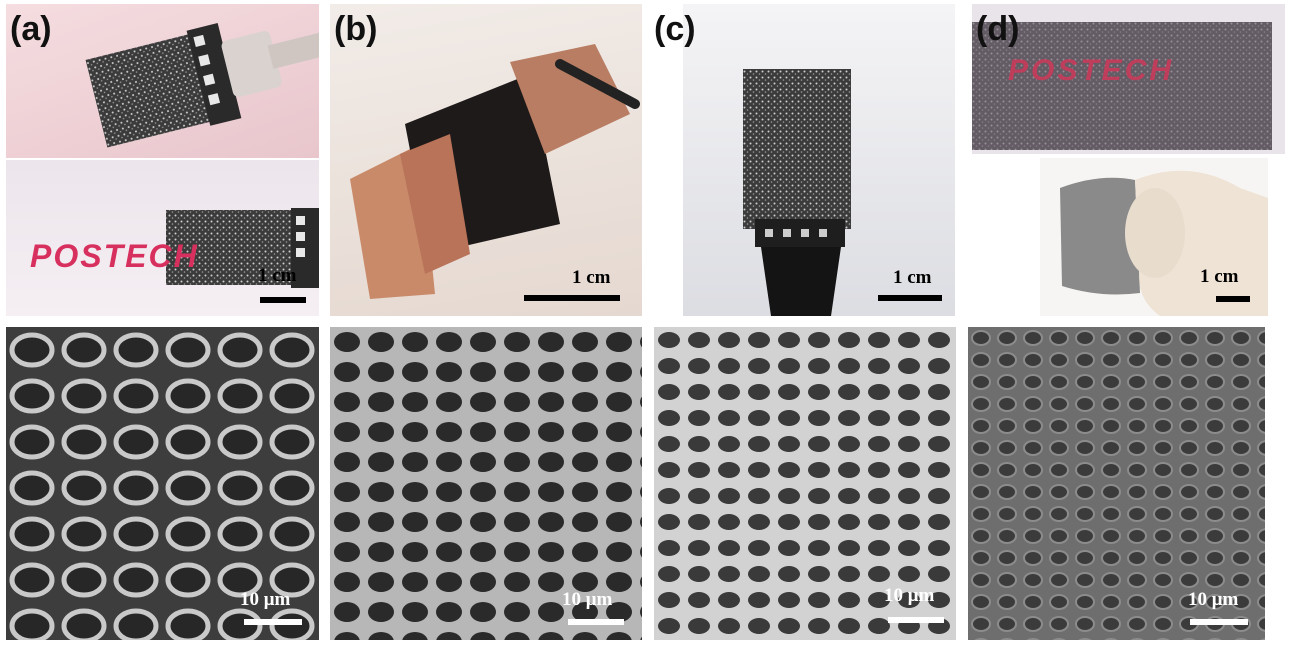 The height and width of the screenshot is (646, 1289). Describe the element at coordinates (591, 277) in the screenshot. I see `scale-label-b-photo: 1 cm` at that location.